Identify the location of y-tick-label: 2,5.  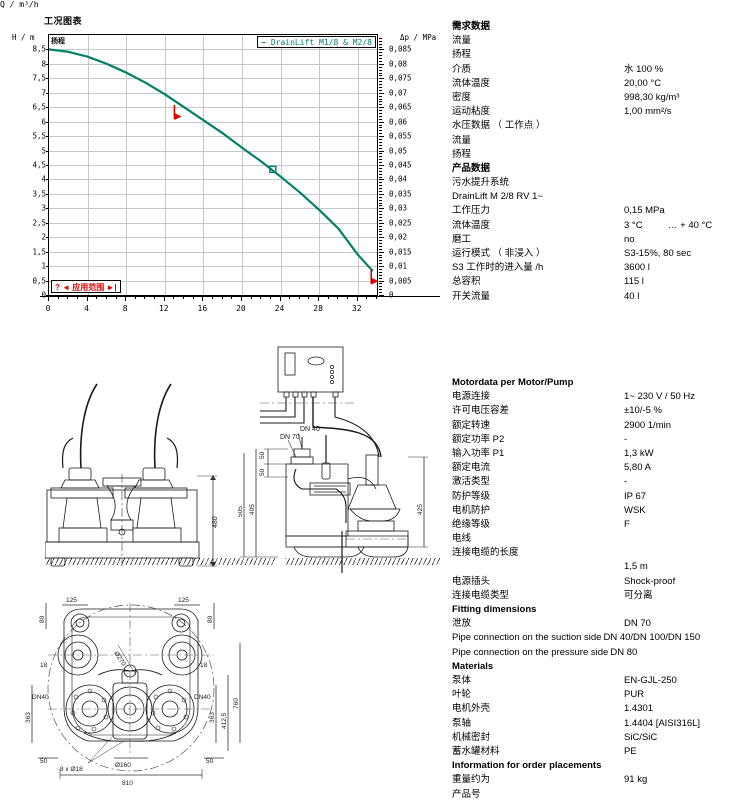
(39, 223).